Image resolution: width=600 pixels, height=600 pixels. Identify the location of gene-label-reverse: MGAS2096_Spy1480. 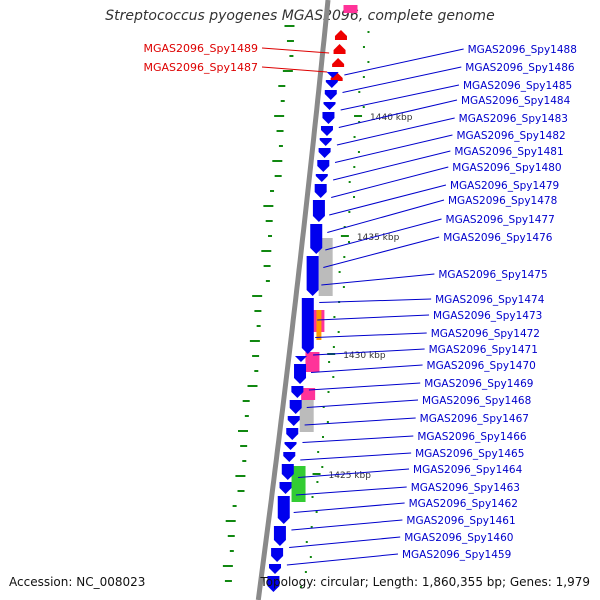
(506, 168).